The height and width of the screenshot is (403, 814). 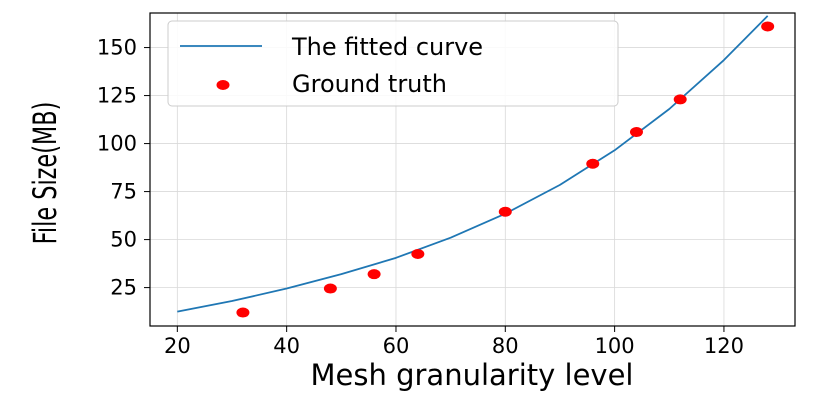 What do you see at coordinates (117, 96) in the screenshot?
I see `y-tick-label: 125` at bounding box center [117, 96].